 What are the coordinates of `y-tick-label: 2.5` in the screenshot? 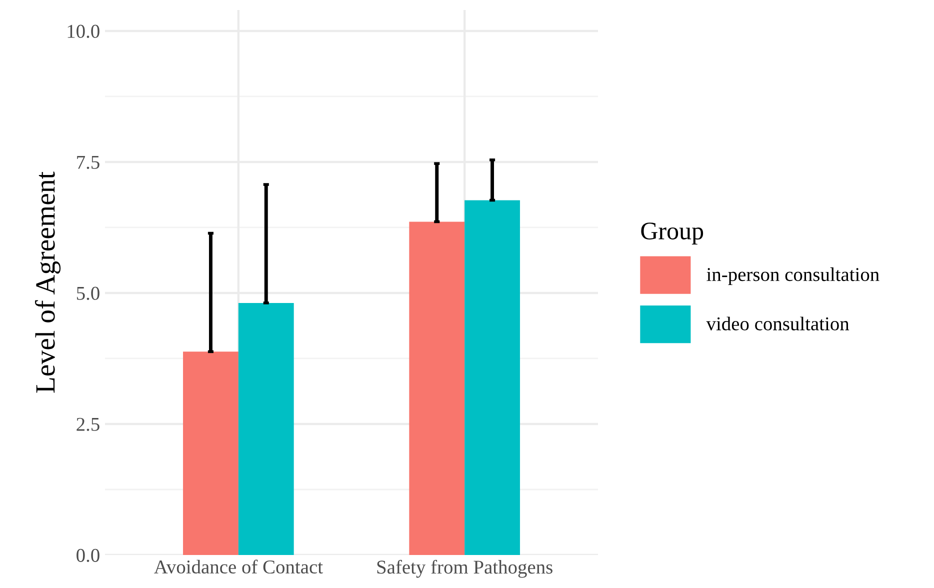 It's located at (88, 425).